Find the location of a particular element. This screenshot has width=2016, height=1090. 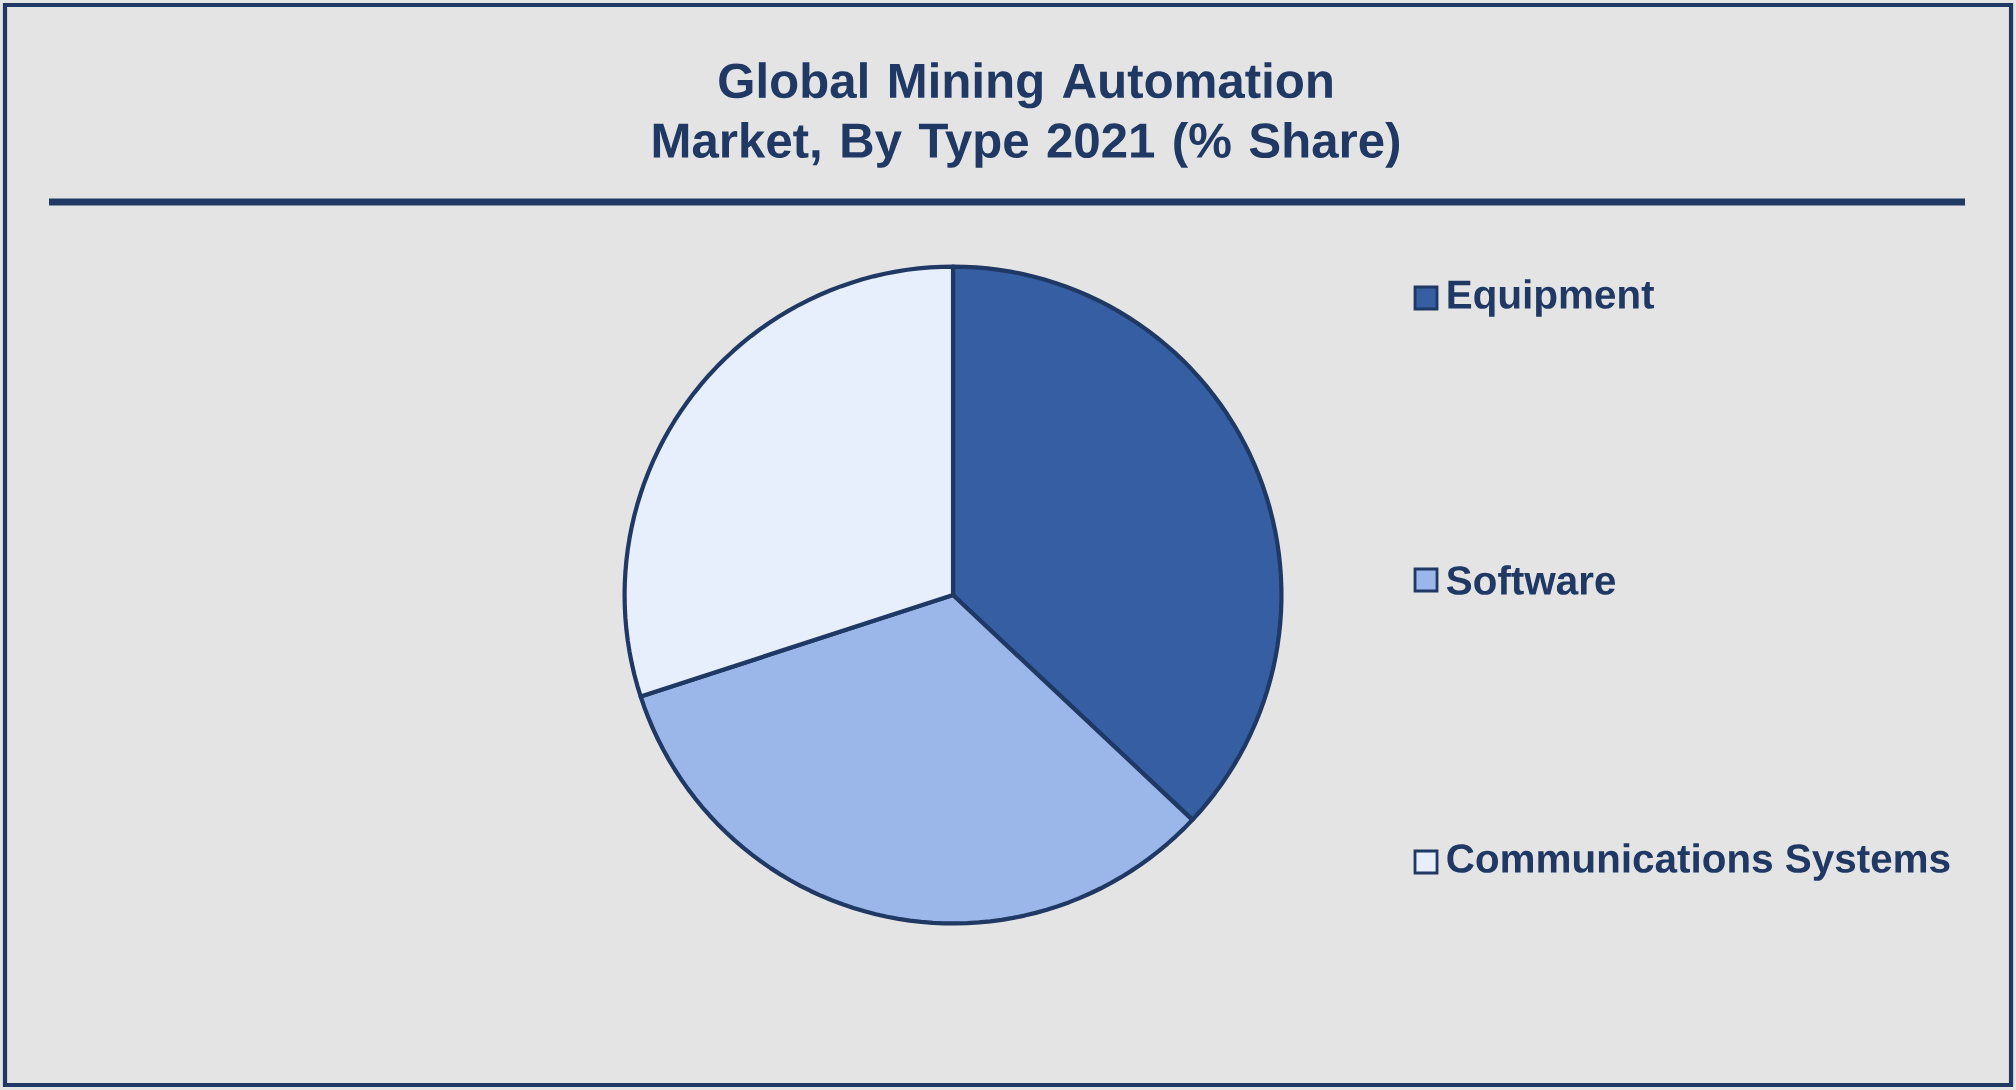

legend-label: Software is located at coordinates (1531, 580).